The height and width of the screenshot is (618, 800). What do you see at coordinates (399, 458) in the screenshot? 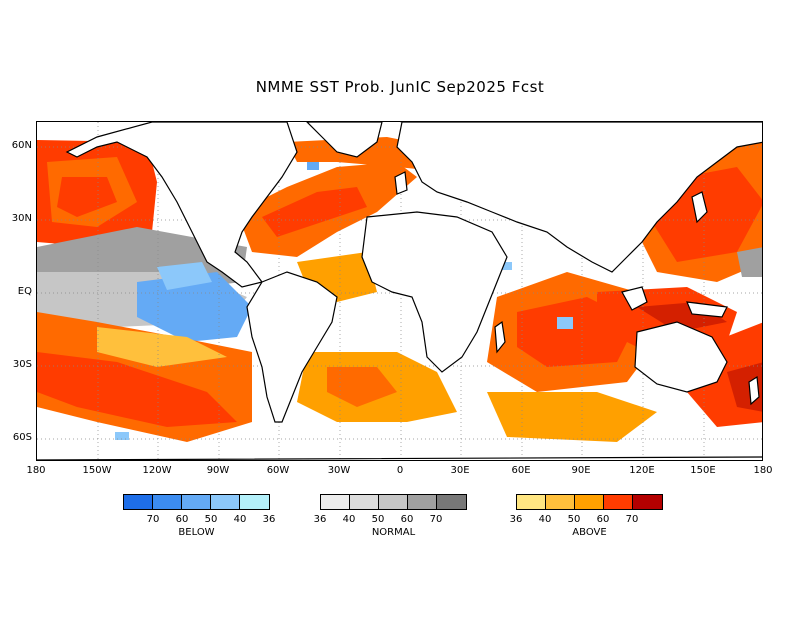
I see `antarctica` at bounding box center [399, 458].